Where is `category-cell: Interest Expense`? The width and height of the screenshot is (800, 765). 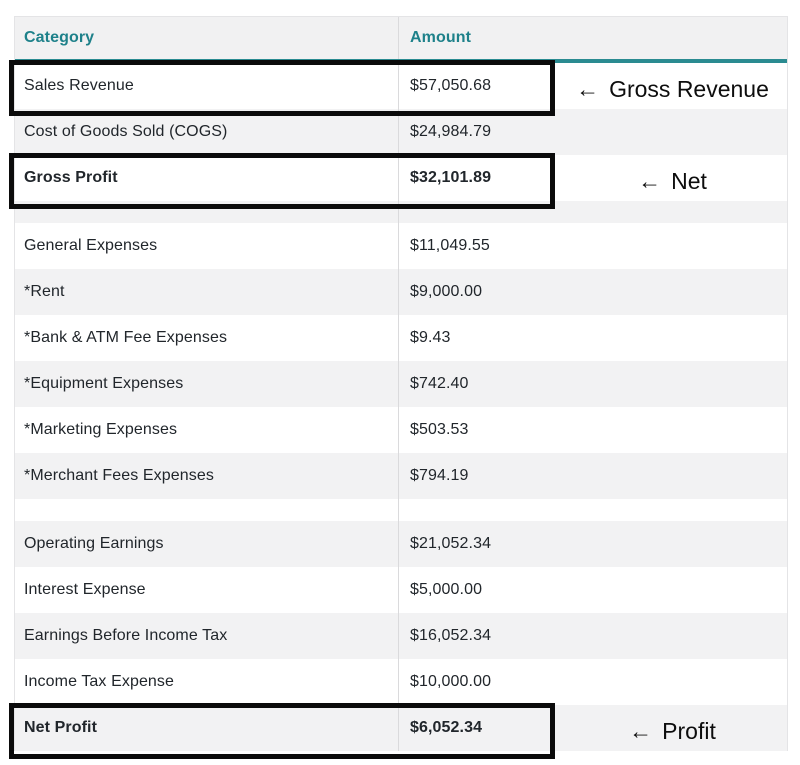 category-cell: Interest Expense is located at coordinates (207, 590).